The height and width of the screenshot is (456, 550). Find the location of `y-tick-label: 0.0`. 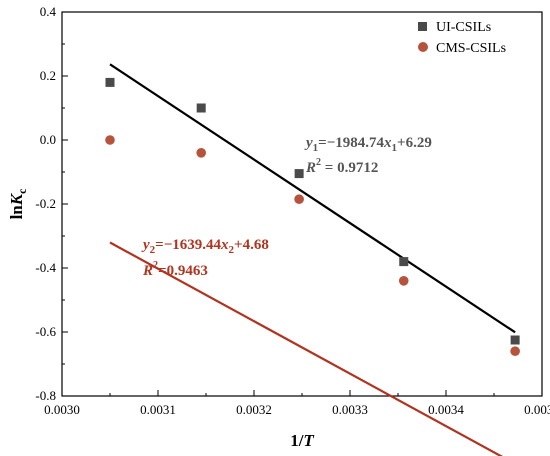

y-tick-label: 0.0 is located at coordinates (48, 139).